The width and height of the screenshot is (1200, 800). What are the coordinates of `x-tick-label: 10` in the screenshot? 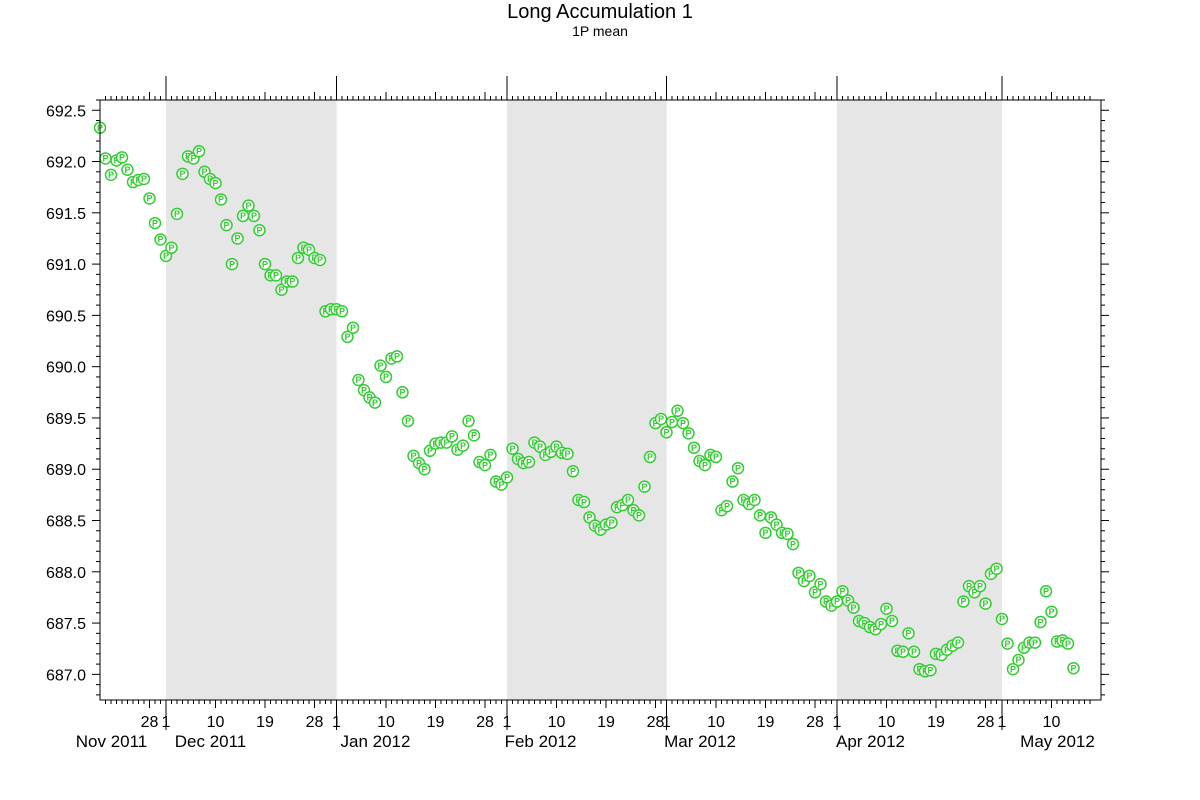 It's located at (887, 722).